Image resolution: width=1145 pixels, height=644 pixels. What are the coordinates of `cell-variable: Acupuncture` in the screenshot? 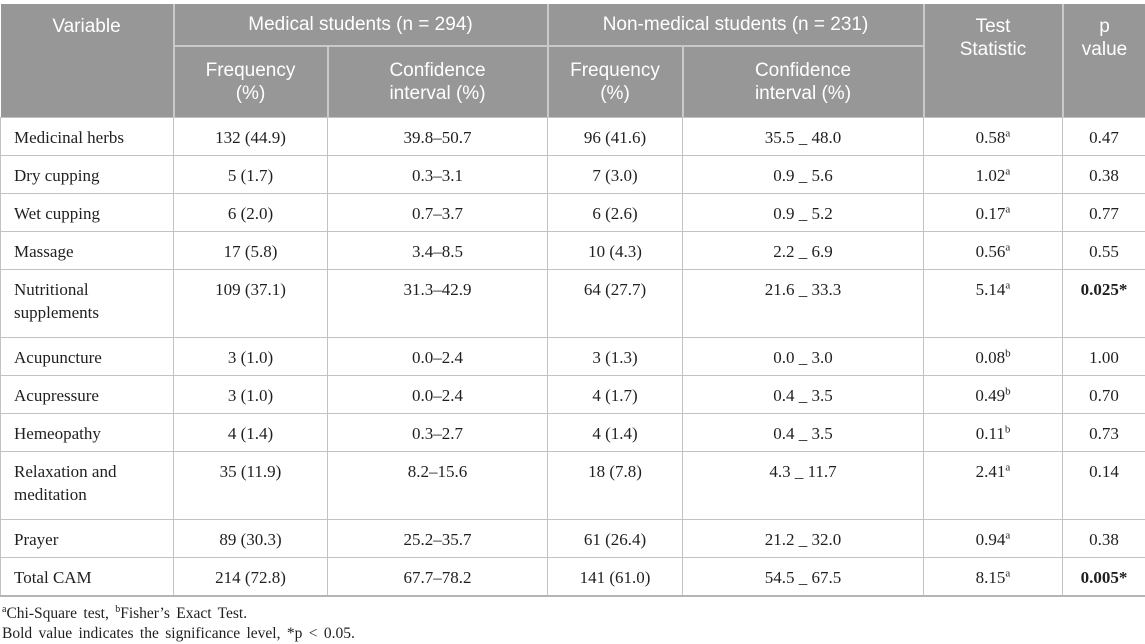 It's located at (87, 357).